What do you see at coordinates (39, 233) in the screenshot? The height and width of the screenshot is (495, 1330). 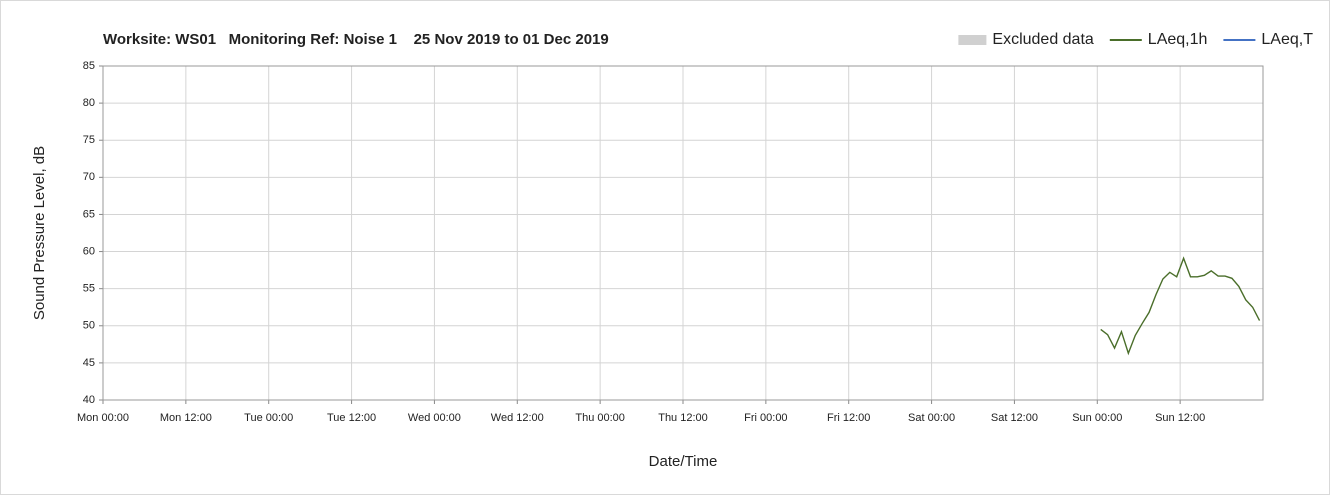 I see `y-axis-label: Sound Pressure Level, dB` at bounding box center [39, 233].